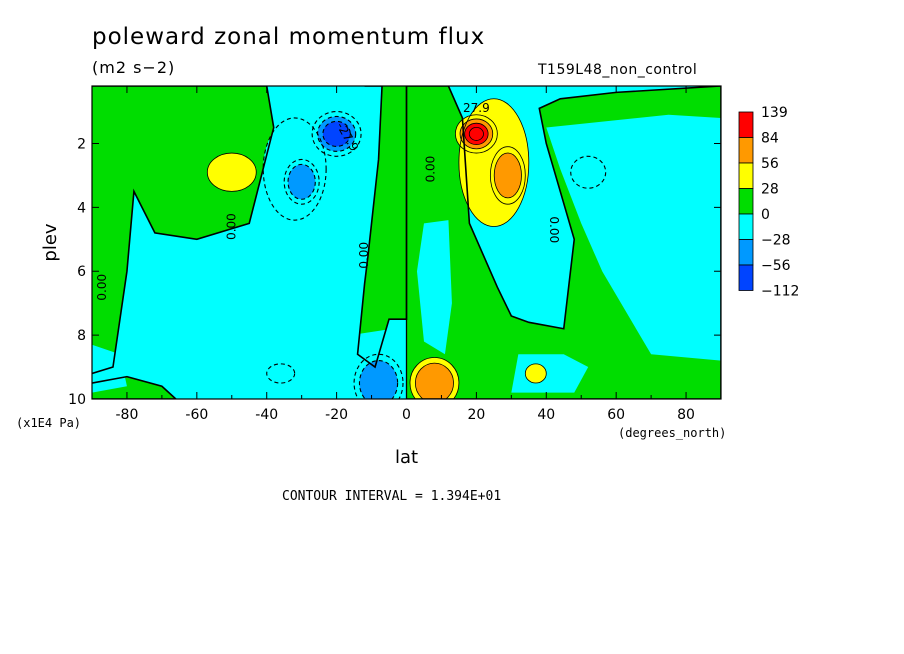 This screenshot has width=904, height=654. What do you see at coordinates (266, 415) in the screenshot?
I see `x-tick-label: -40` at bounding box center [266, 415].